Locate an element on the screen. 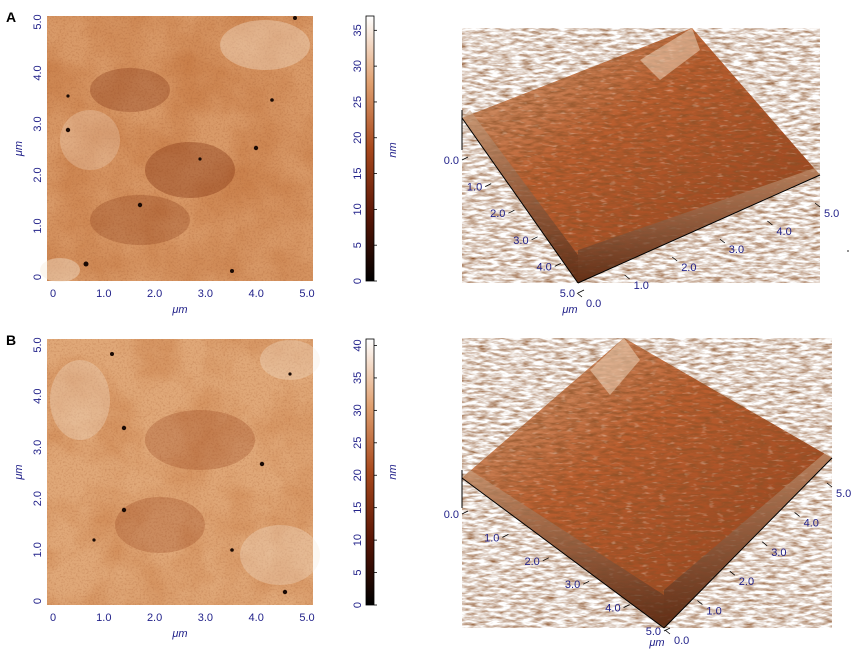 Image resolution: width=856 pixels, height=654 pixels. surface-3d-a-unit: μm is located at coordinates (569, 310).